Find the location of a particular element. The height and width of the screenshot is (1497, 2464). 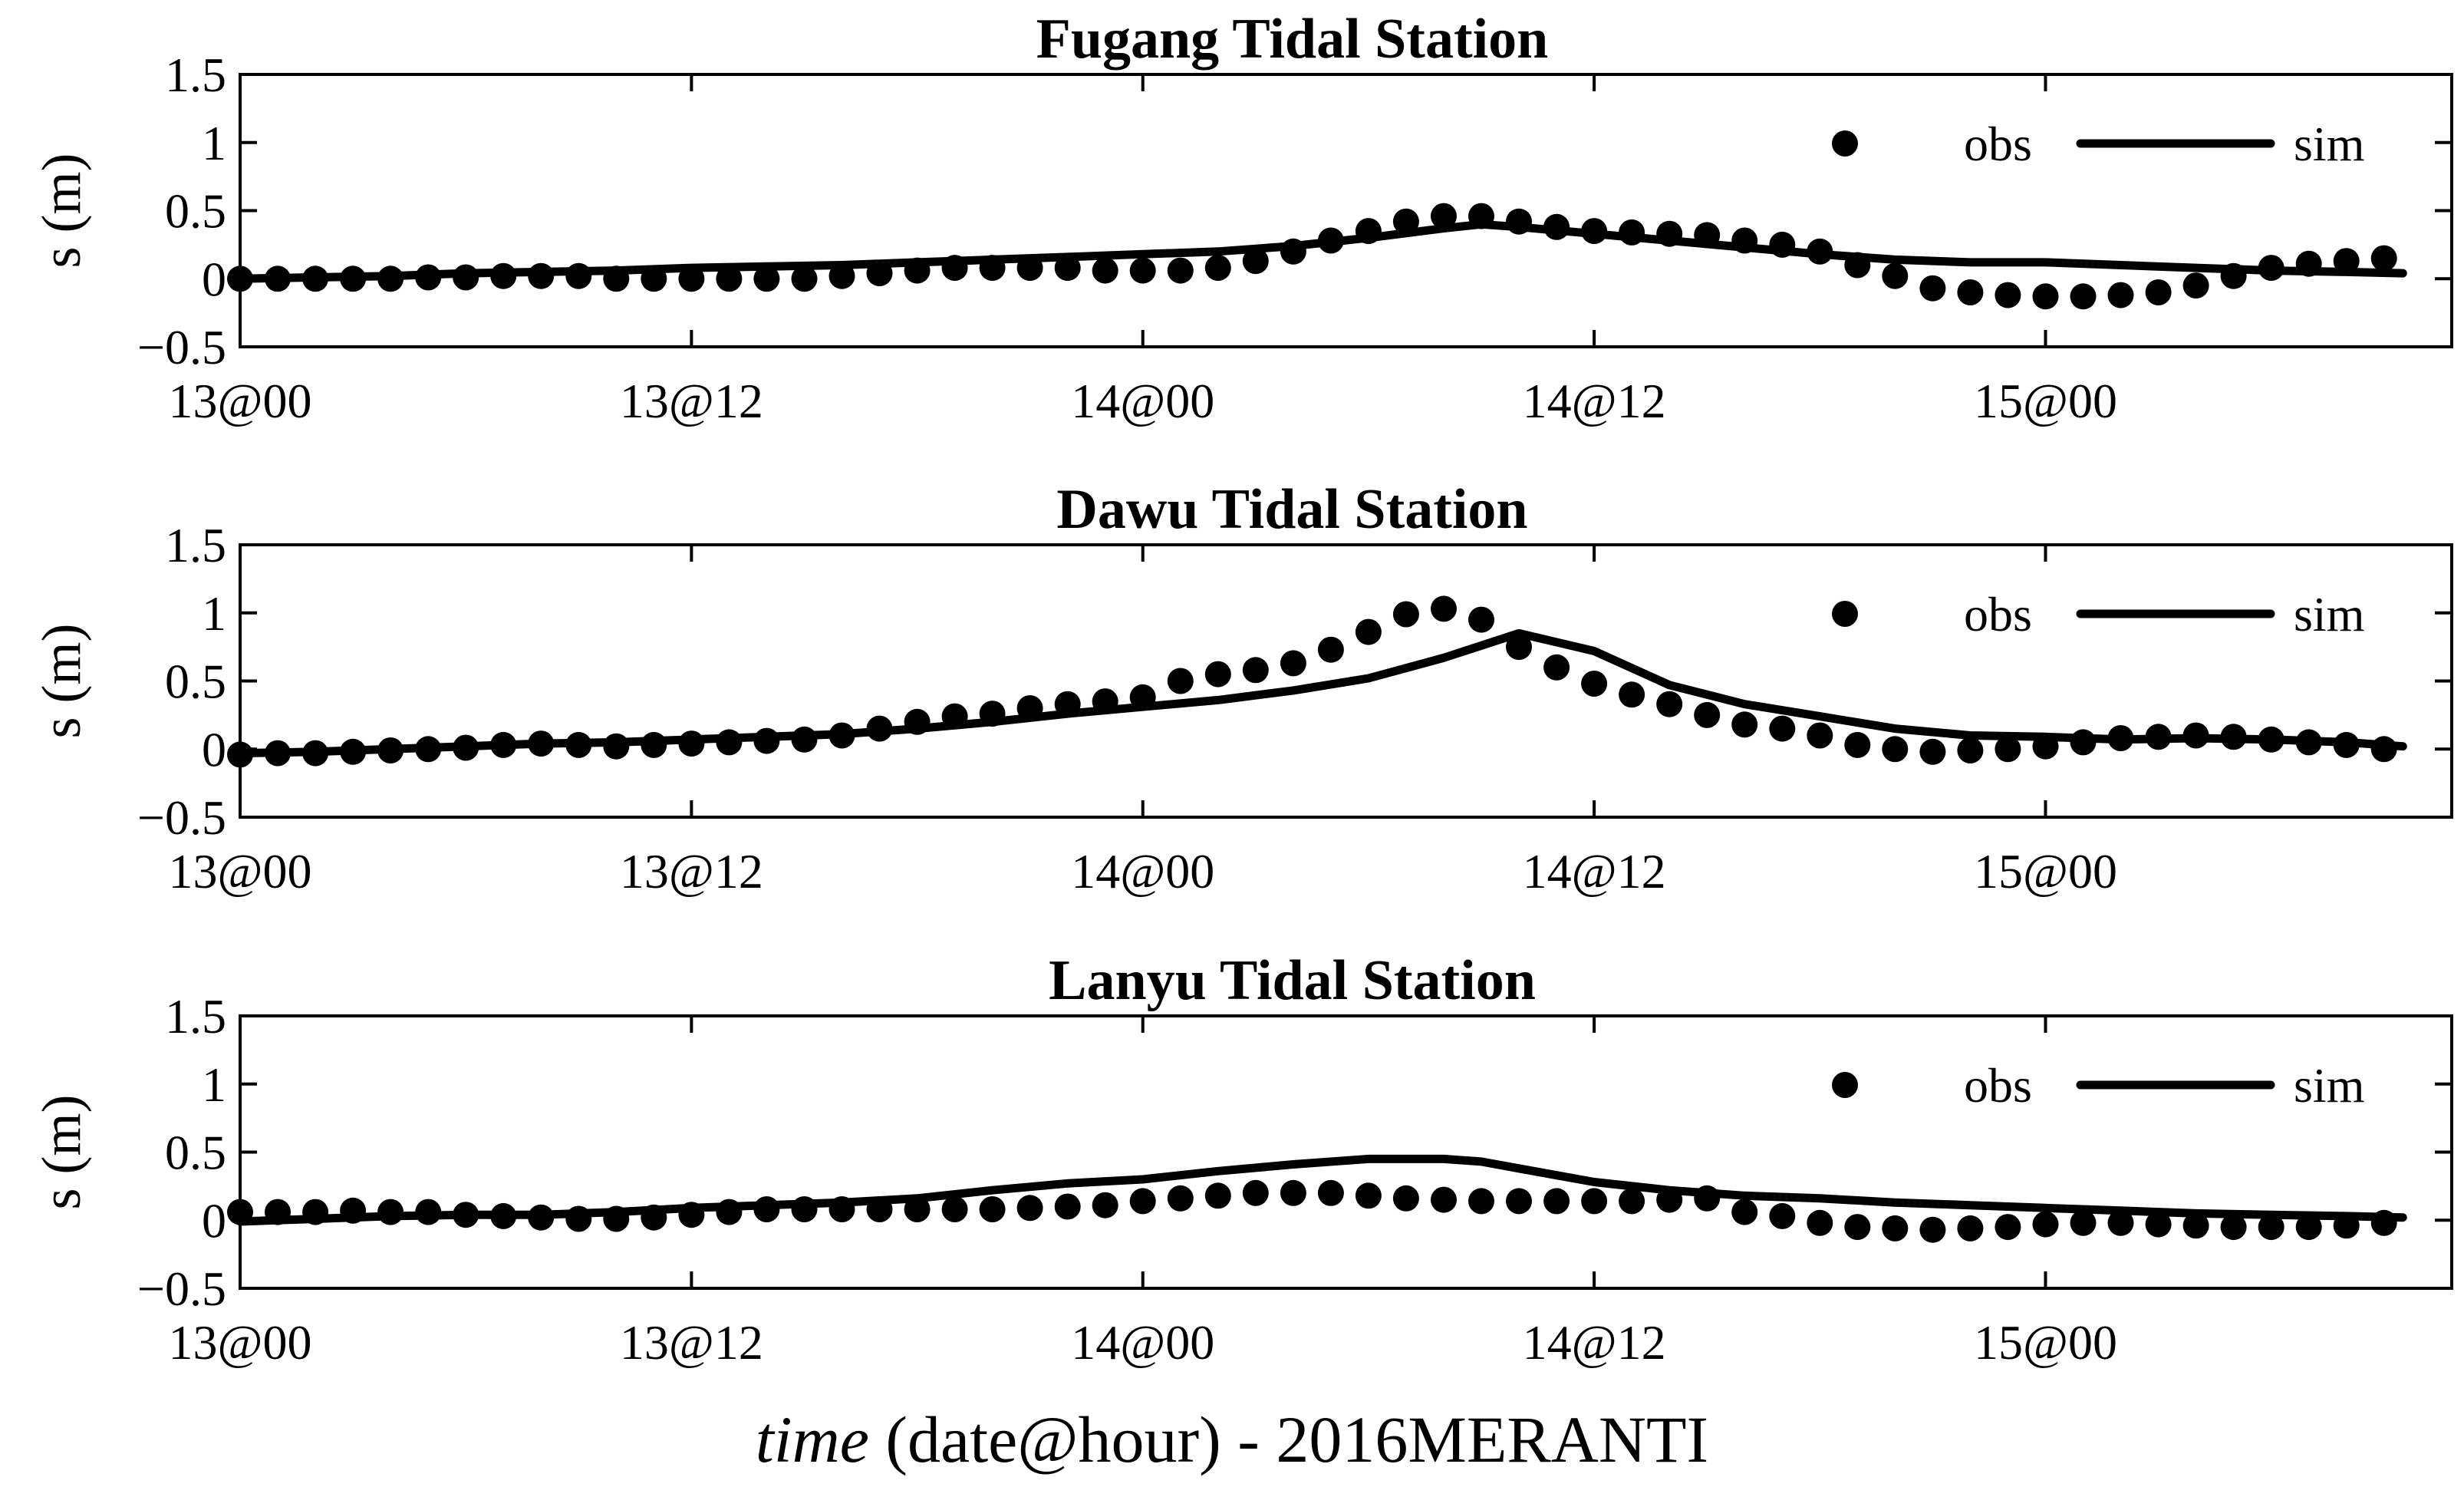

x-tick-label: 13@12 is located at coordinates (691, 401).